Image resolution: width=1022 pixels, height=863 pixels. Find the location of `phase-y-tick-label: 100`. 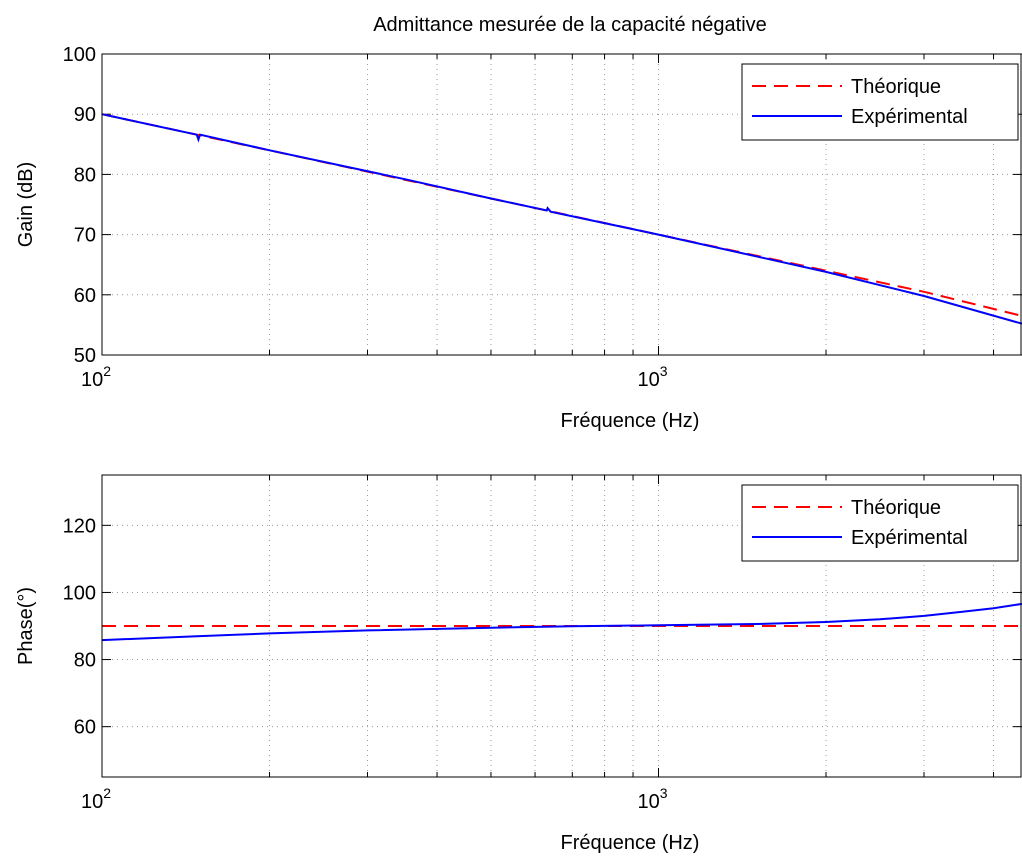

phase-y-tick-label: 100 is located at coordinates (79, 593).